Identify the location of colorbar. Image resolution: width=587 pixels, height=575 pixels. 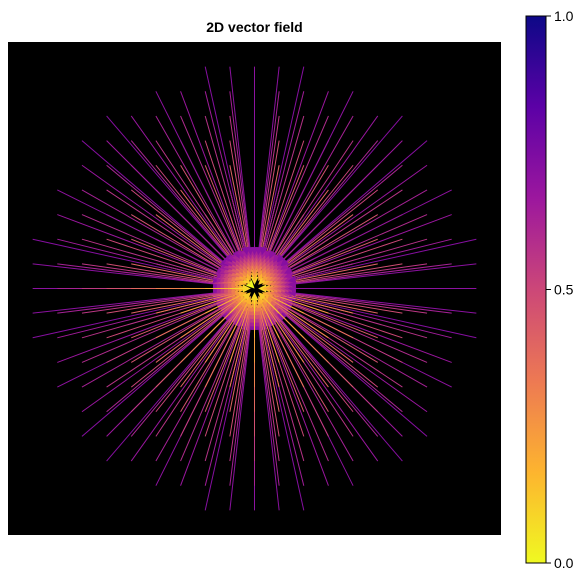
(536, 289).